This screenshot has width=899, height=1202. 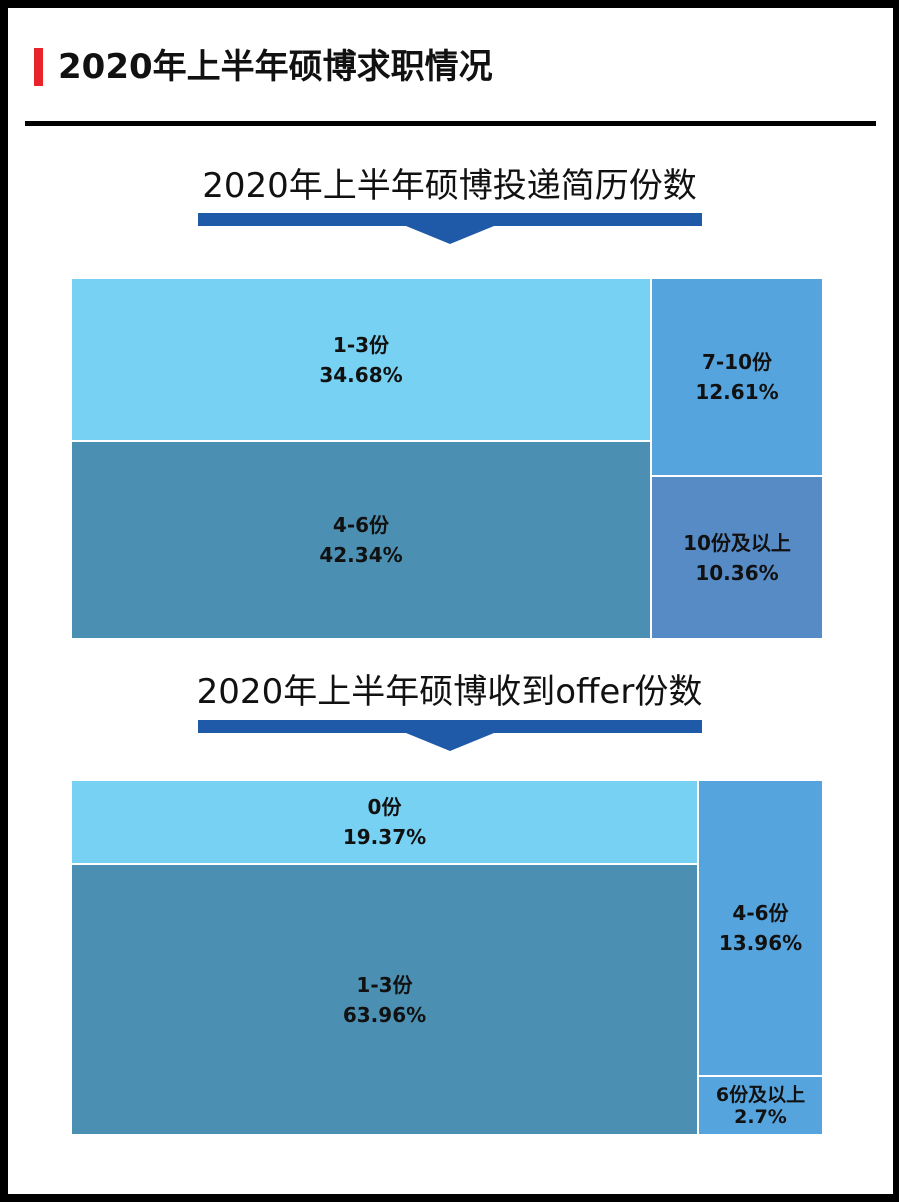 What do you see at coordinates (450, 123) in the screenshot?
I see `title-divider` at bounding box center [450, 123].